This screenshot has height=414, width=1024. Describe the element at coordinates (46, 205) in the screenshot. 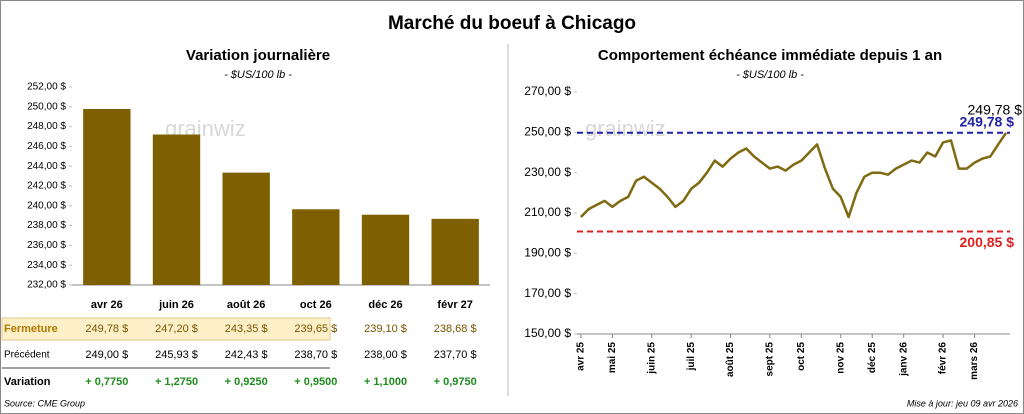

I see `y-tick-label: 240,00 $` at that location.